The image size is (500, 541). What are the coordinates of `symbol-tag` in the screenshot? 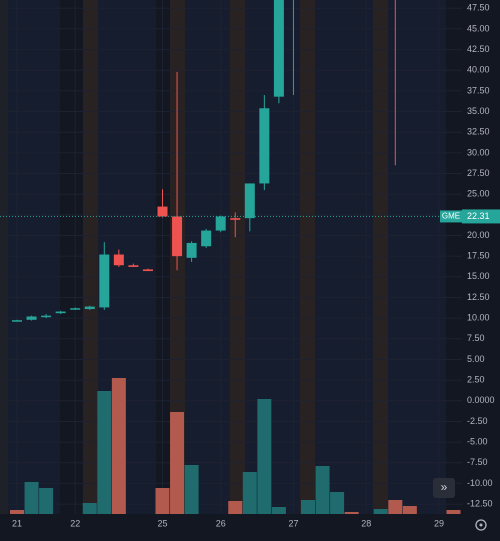 It's located at (451, 216).